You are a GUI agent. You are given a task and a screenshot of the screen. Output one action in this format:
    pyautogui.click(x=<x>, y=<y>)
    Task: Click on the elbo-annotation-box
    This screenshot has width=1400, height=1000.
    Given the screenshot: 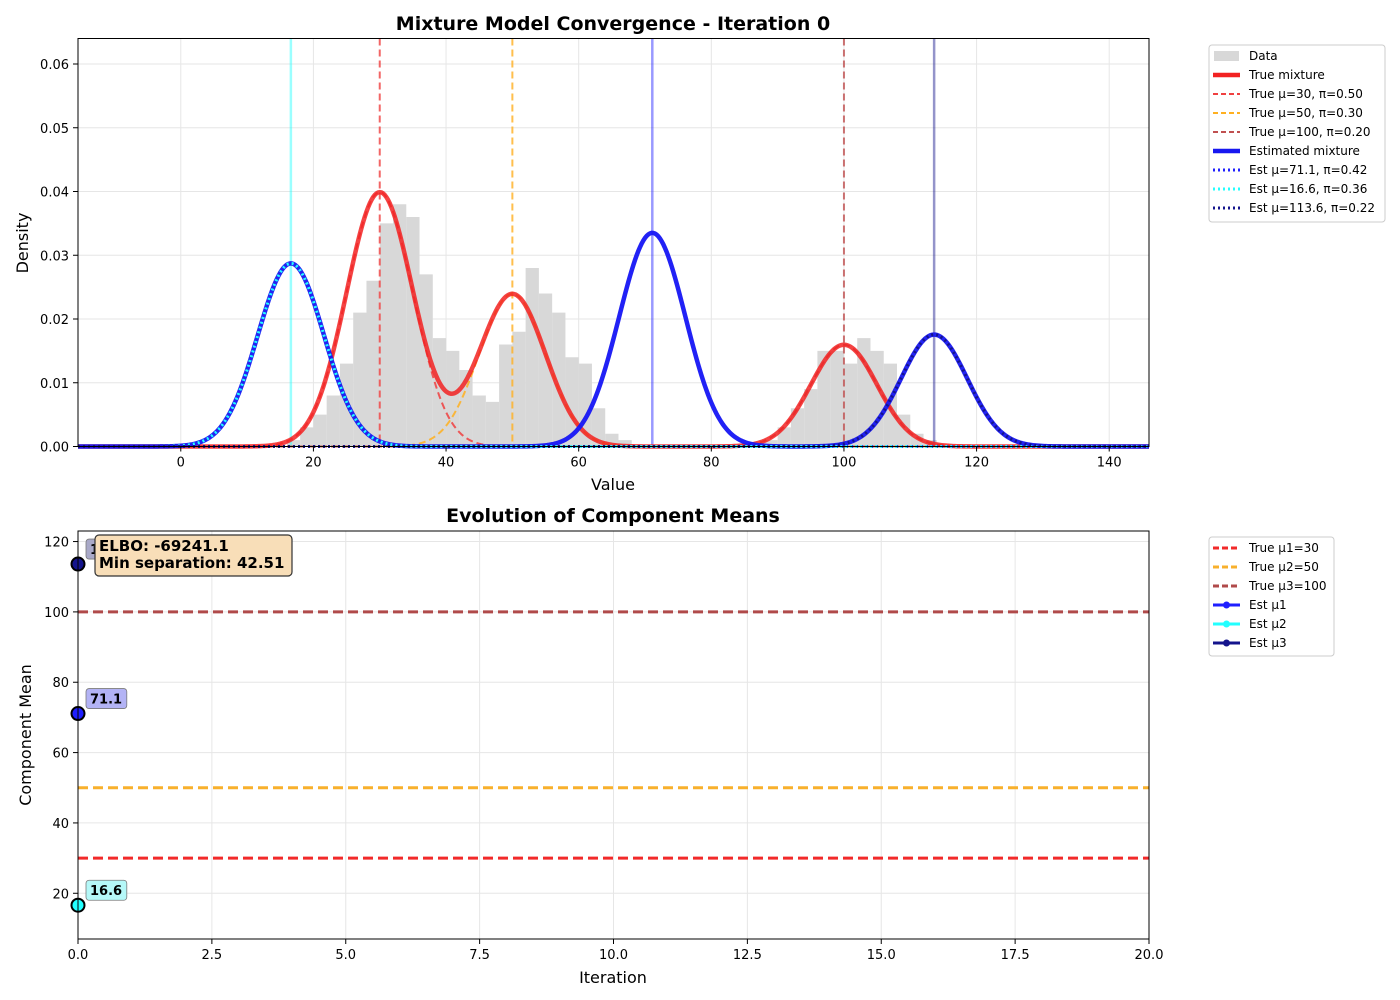 What is the action you would take?
    pyautogui.click(x=193, y=555)
    